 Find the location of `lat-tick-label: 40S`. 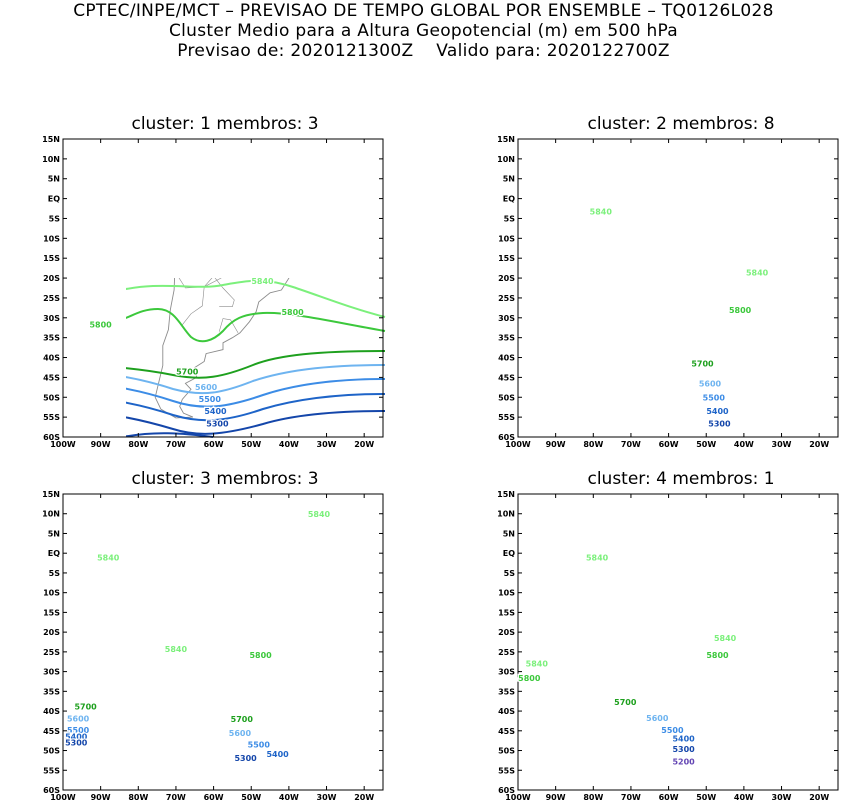

lat-tick-label: 40S is located at coordinates (51, 711).